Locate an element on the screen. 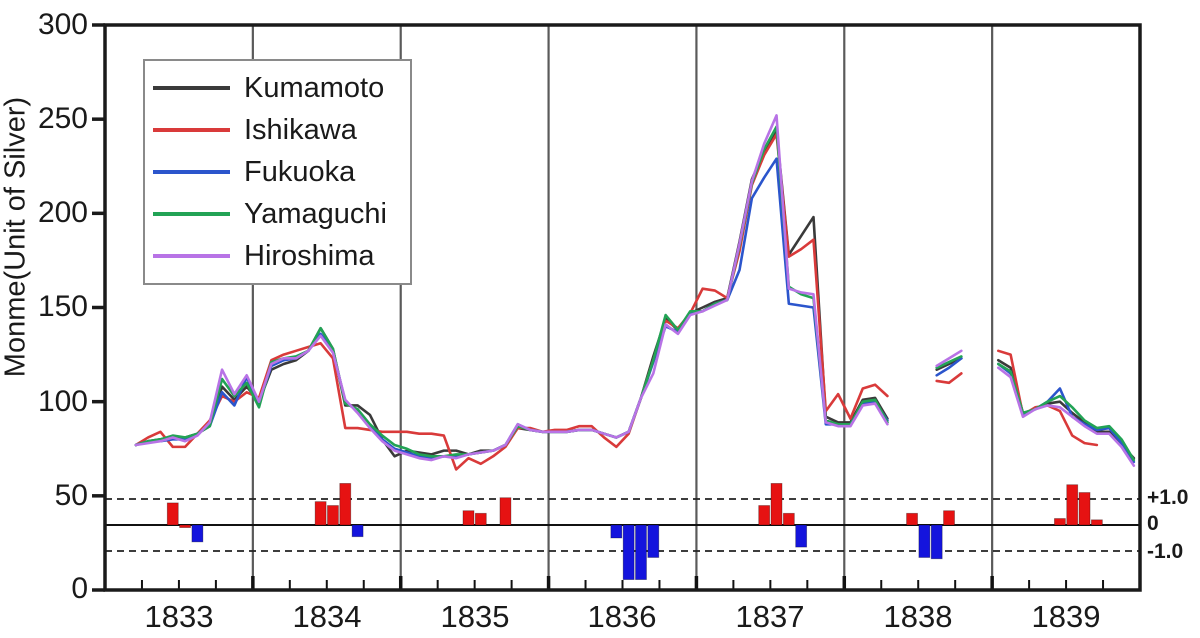 Image resolution: width=1200 pixels, height=638 pixels. legend-line-sample-yamaguchi is located at coordinates (191, 214).